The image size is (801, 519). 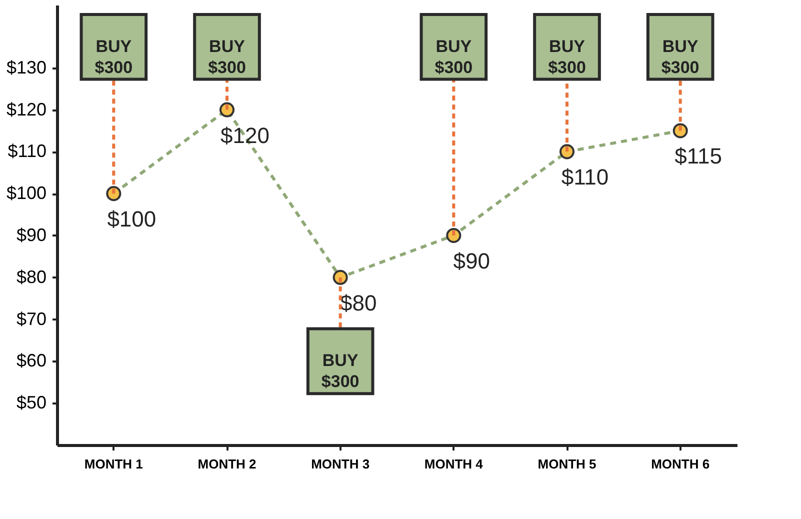 What do you see at coordinates (113, 464) in the screenshot?
I see `x-tick-label: MONTH 1` at bounding box center [113, 464].